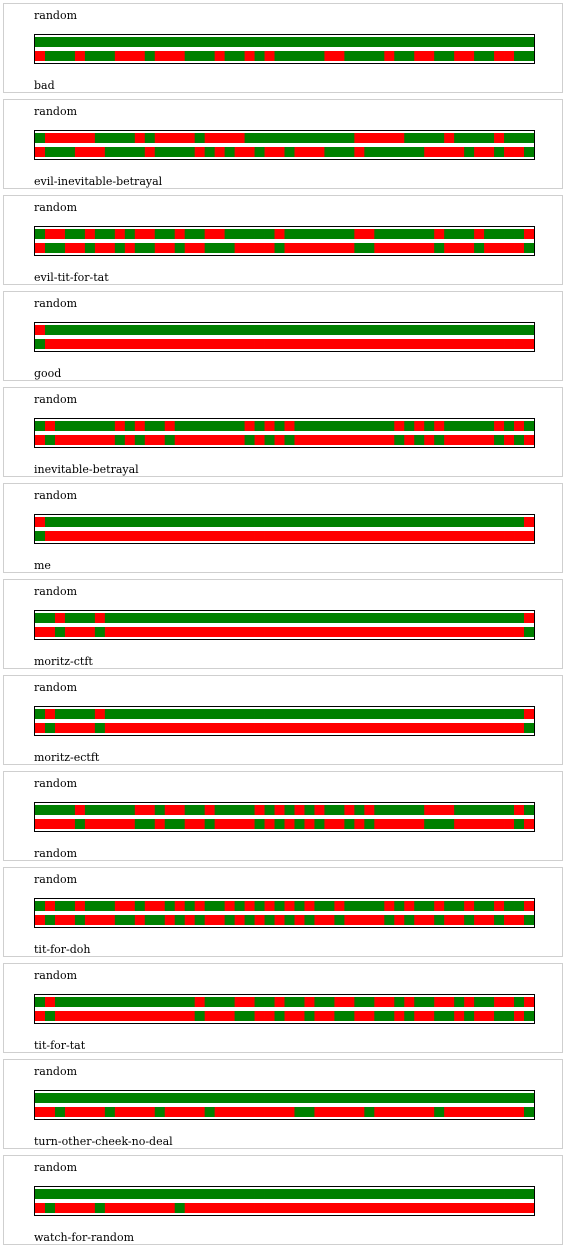  I want to click on match-card: random tit-for-tat, so click(283, 1008).